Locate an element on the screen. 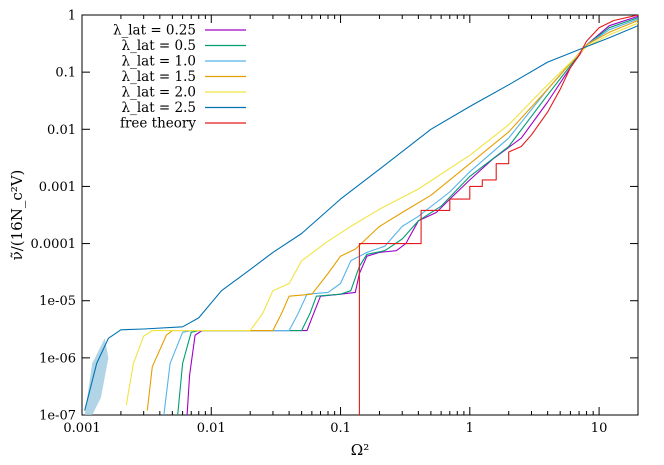 This screenshot has width=664, height=465. x-axis-label: Ω² is located at coordinates (360, 450).